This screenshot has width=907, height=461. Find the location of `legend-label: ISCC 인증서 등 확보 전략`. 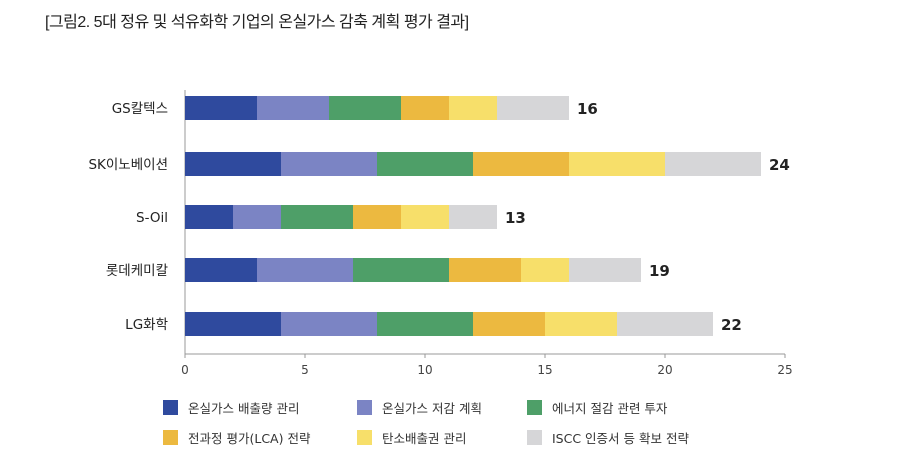

legend-label: ISCC 인증서 등 확보 전략 is located at coordinates (620, 438).